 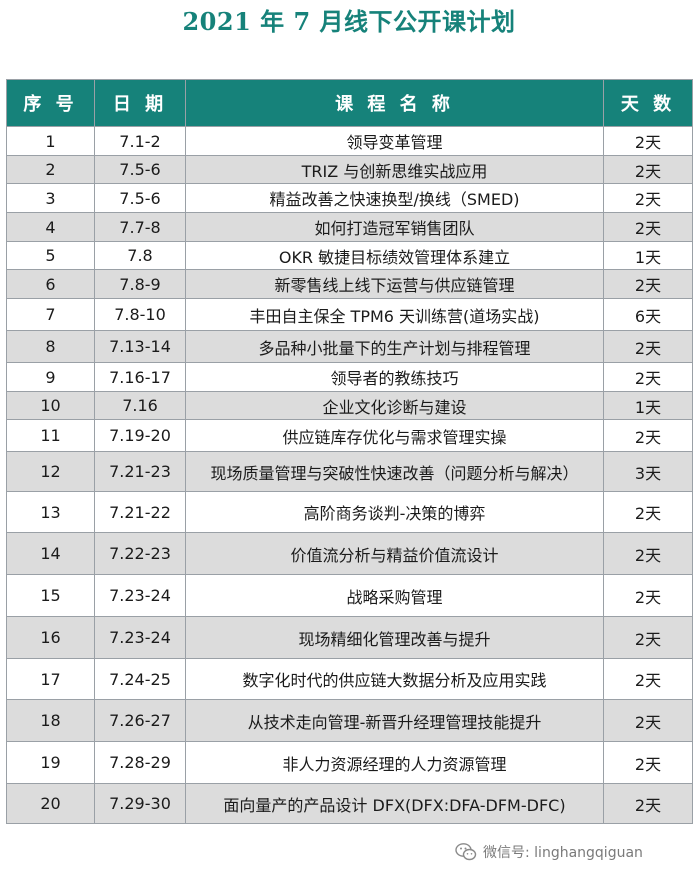 I want to click on table-row: 13 7.21-22 高阶商务谈判-决策的博弈 2天, so click(x=349, y=512).